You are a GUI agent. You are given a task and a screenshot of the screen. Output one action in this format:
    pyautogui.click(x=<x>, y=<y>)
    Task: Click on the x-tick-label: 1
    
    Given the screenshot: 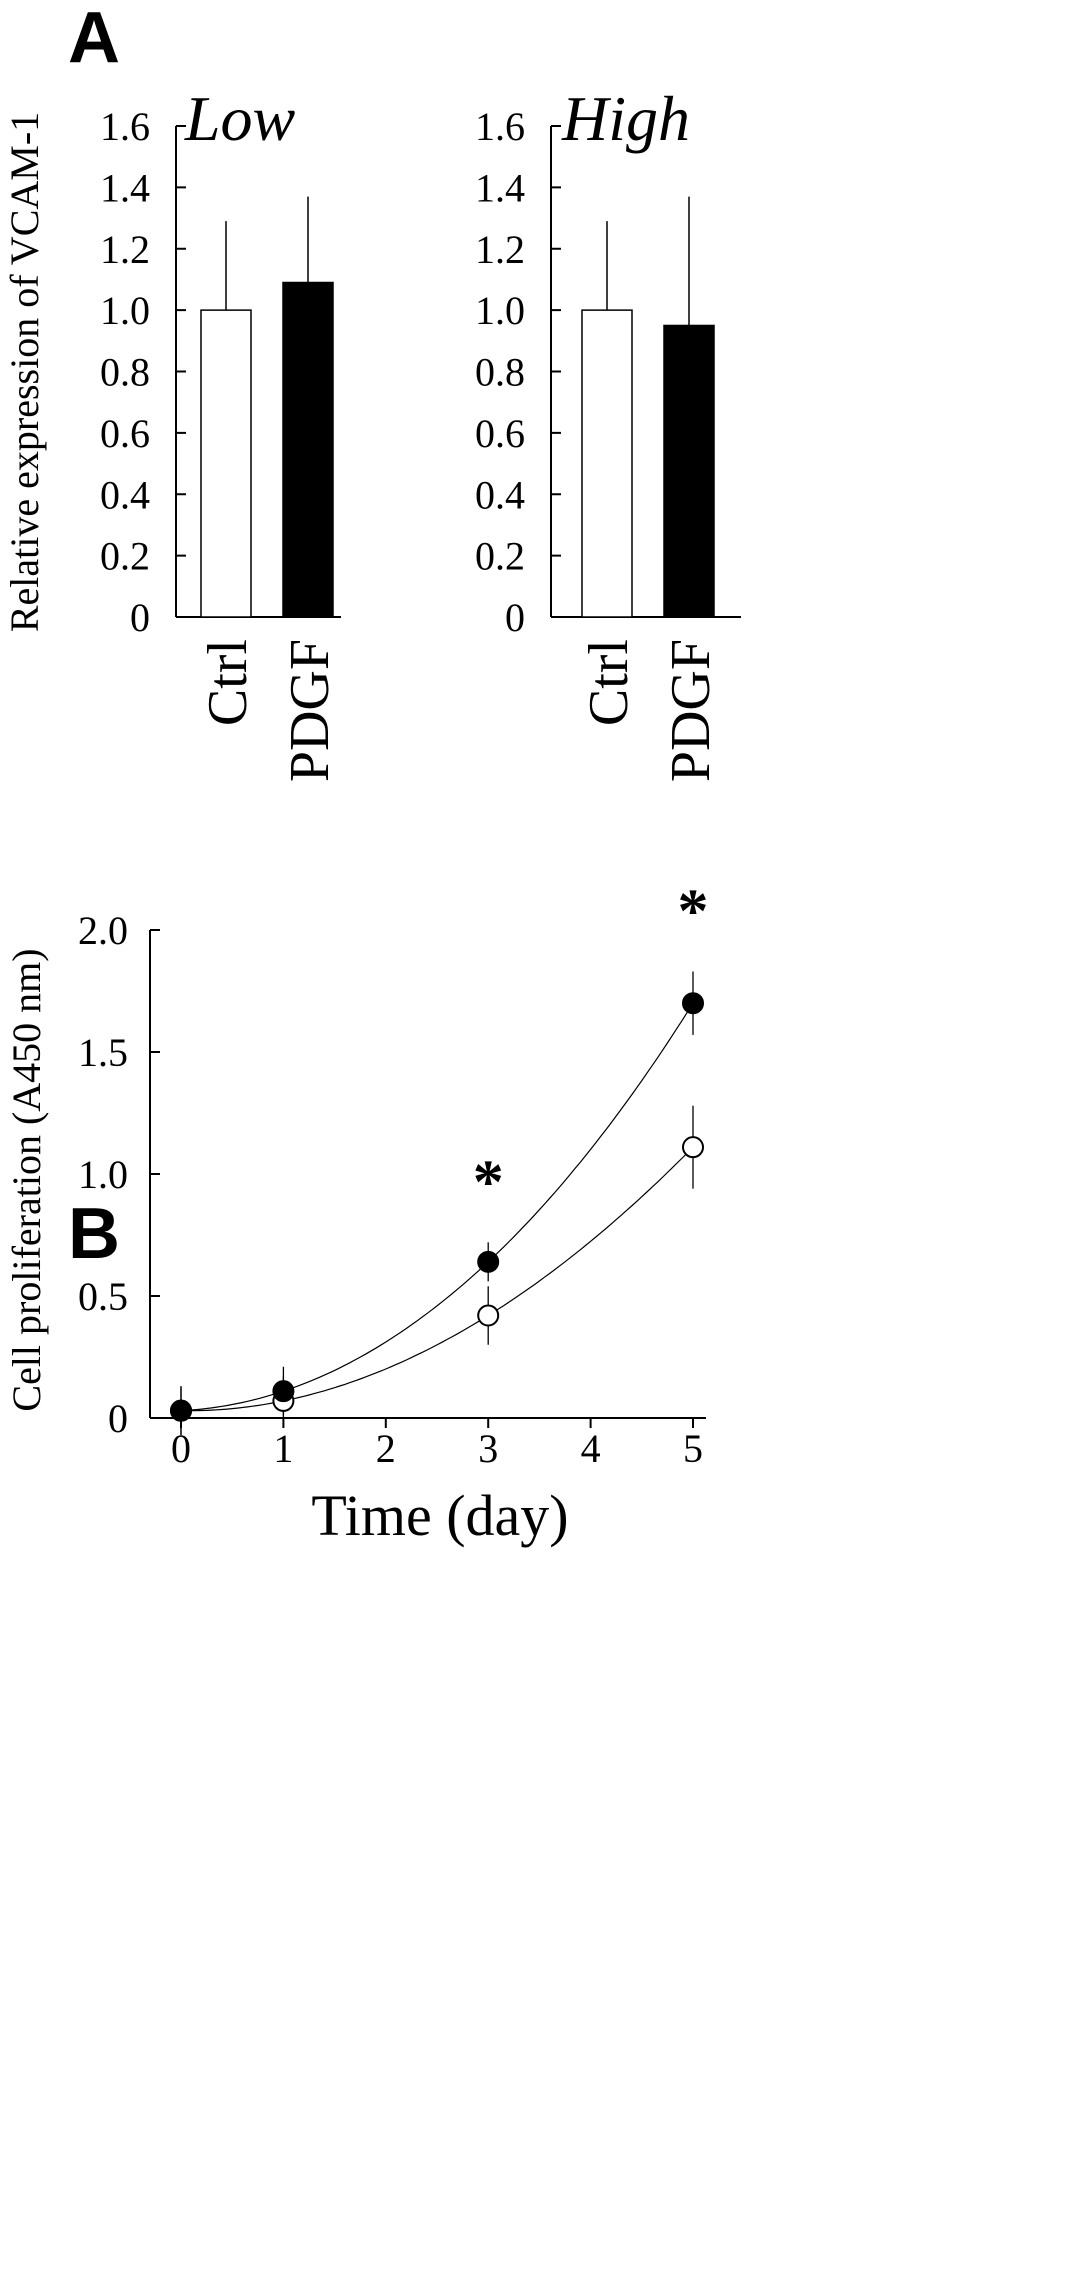 What is the action you would take?
    pyautogui.click(x=283, y=1448)
    